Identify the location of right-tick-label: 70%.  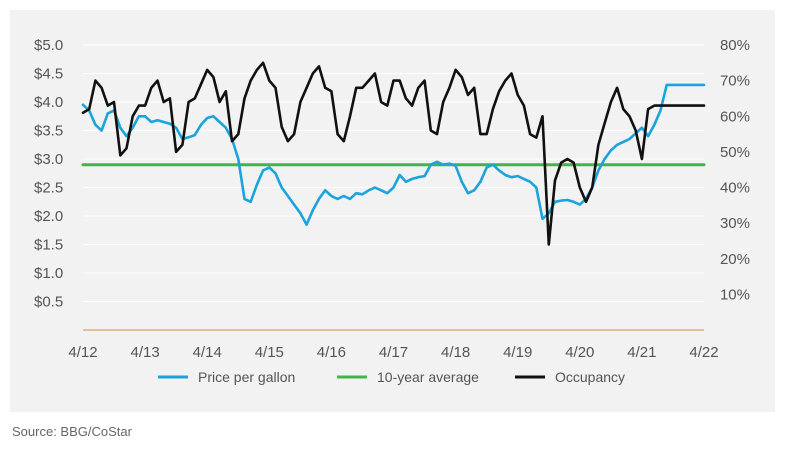
(735, 81).